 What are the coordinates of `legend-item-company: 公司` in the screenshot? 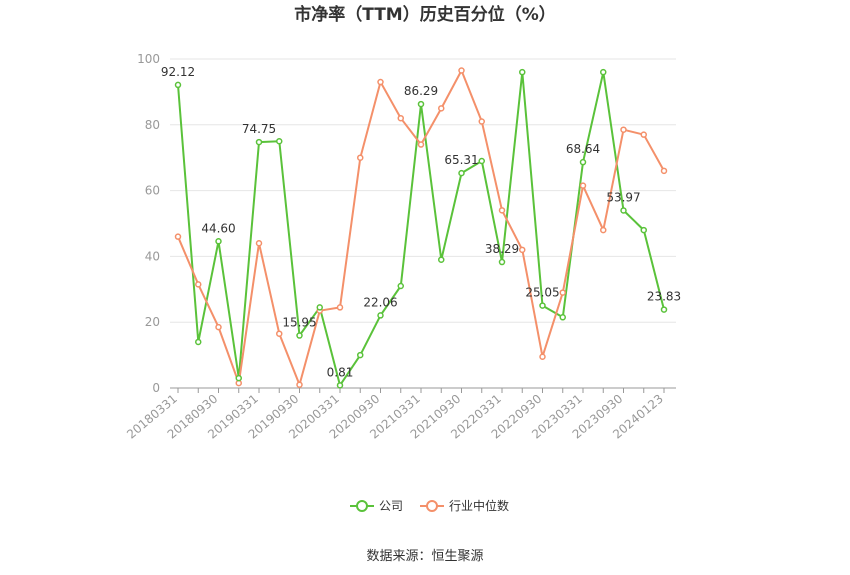 It's located at (376, 506).